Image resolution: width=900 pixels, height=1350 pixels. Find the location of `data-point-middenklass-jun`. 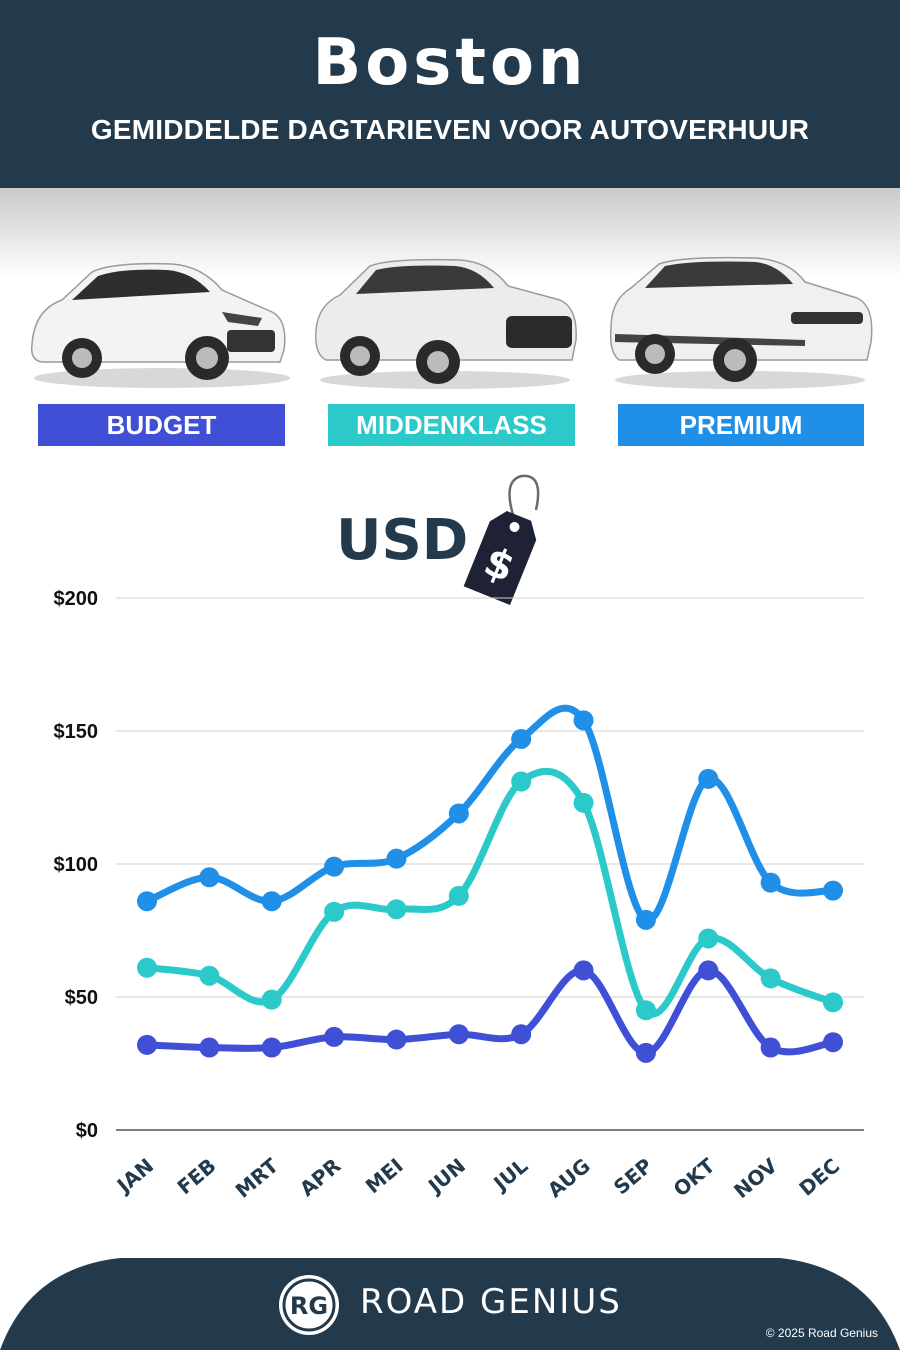

data-point-middenklass-jun is located at coordinates (458, 895).